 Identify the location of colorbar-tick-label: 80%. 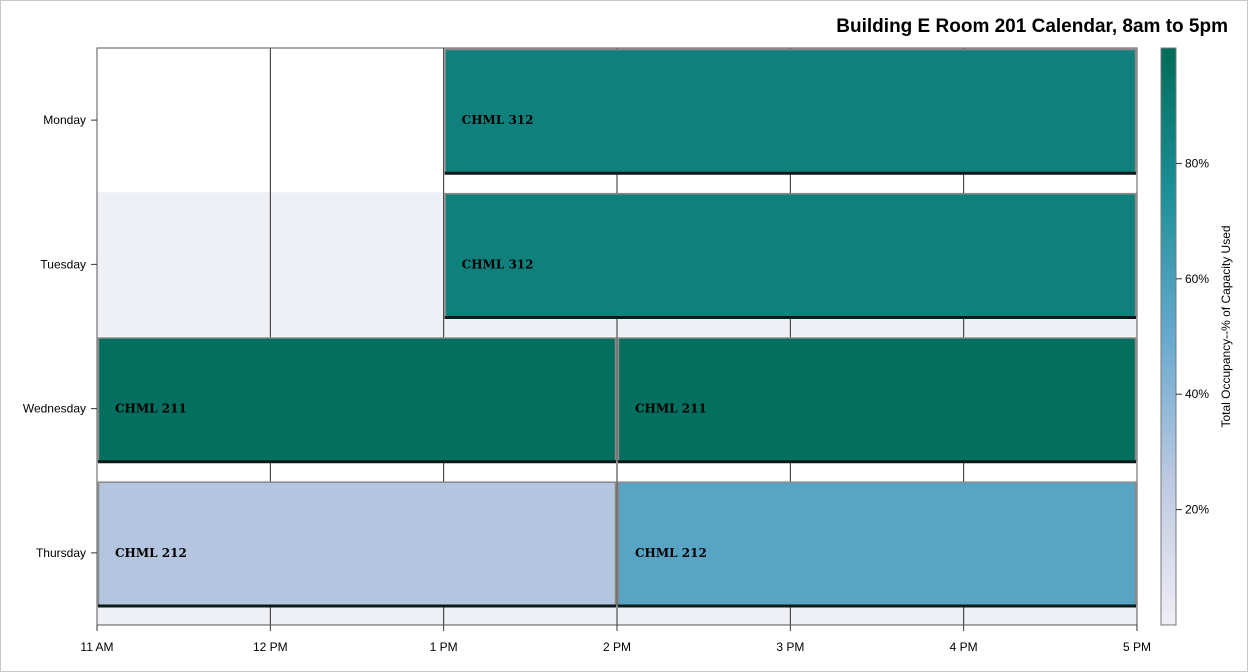
(1197, 163).